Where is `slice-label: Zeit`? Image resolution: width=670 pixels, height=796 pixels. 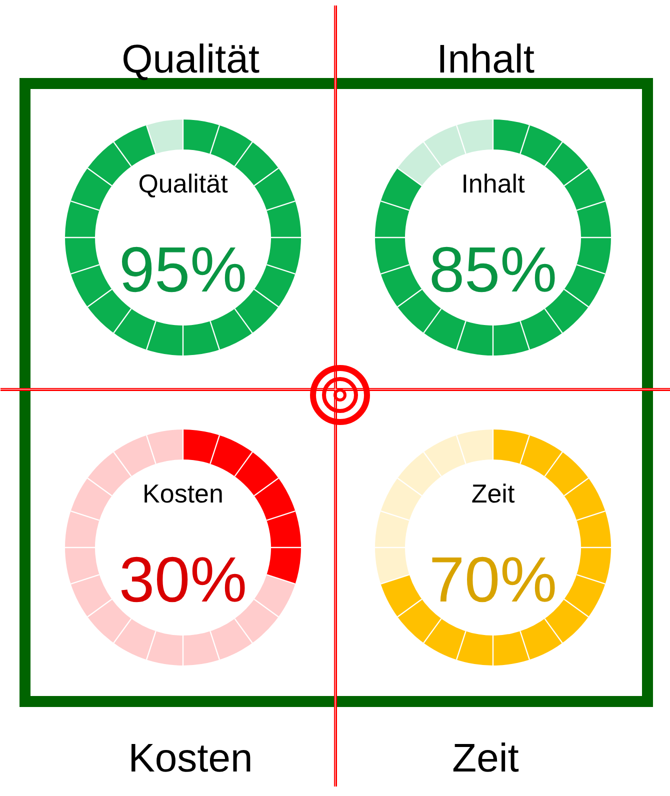 slice-label: Zeit is located at coordinates (493, 493).